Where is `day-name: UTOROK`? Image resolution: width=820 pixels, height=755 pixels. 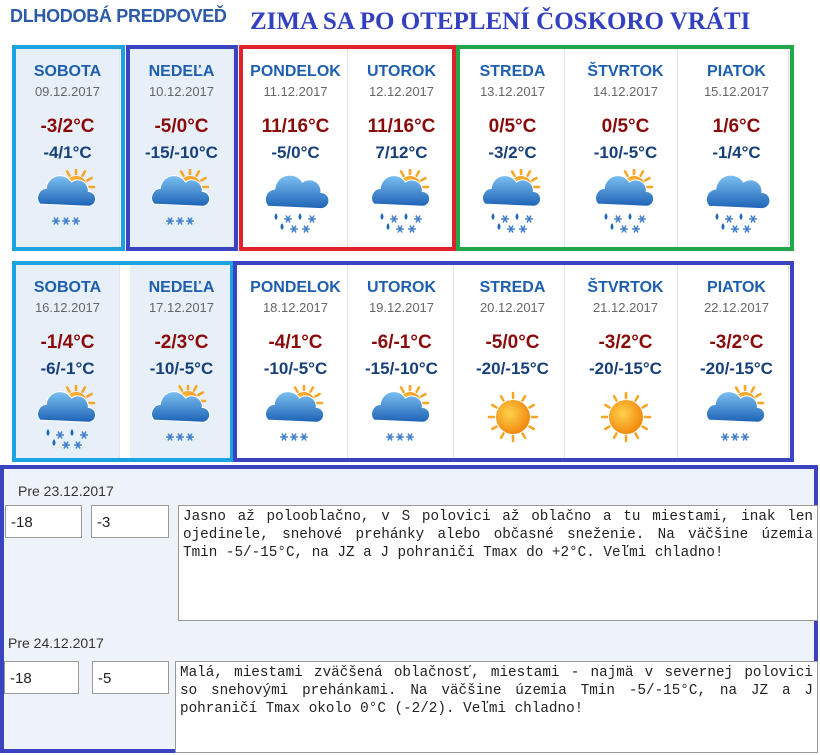 day-name: UTOROK is located at coordinates (401, 287).